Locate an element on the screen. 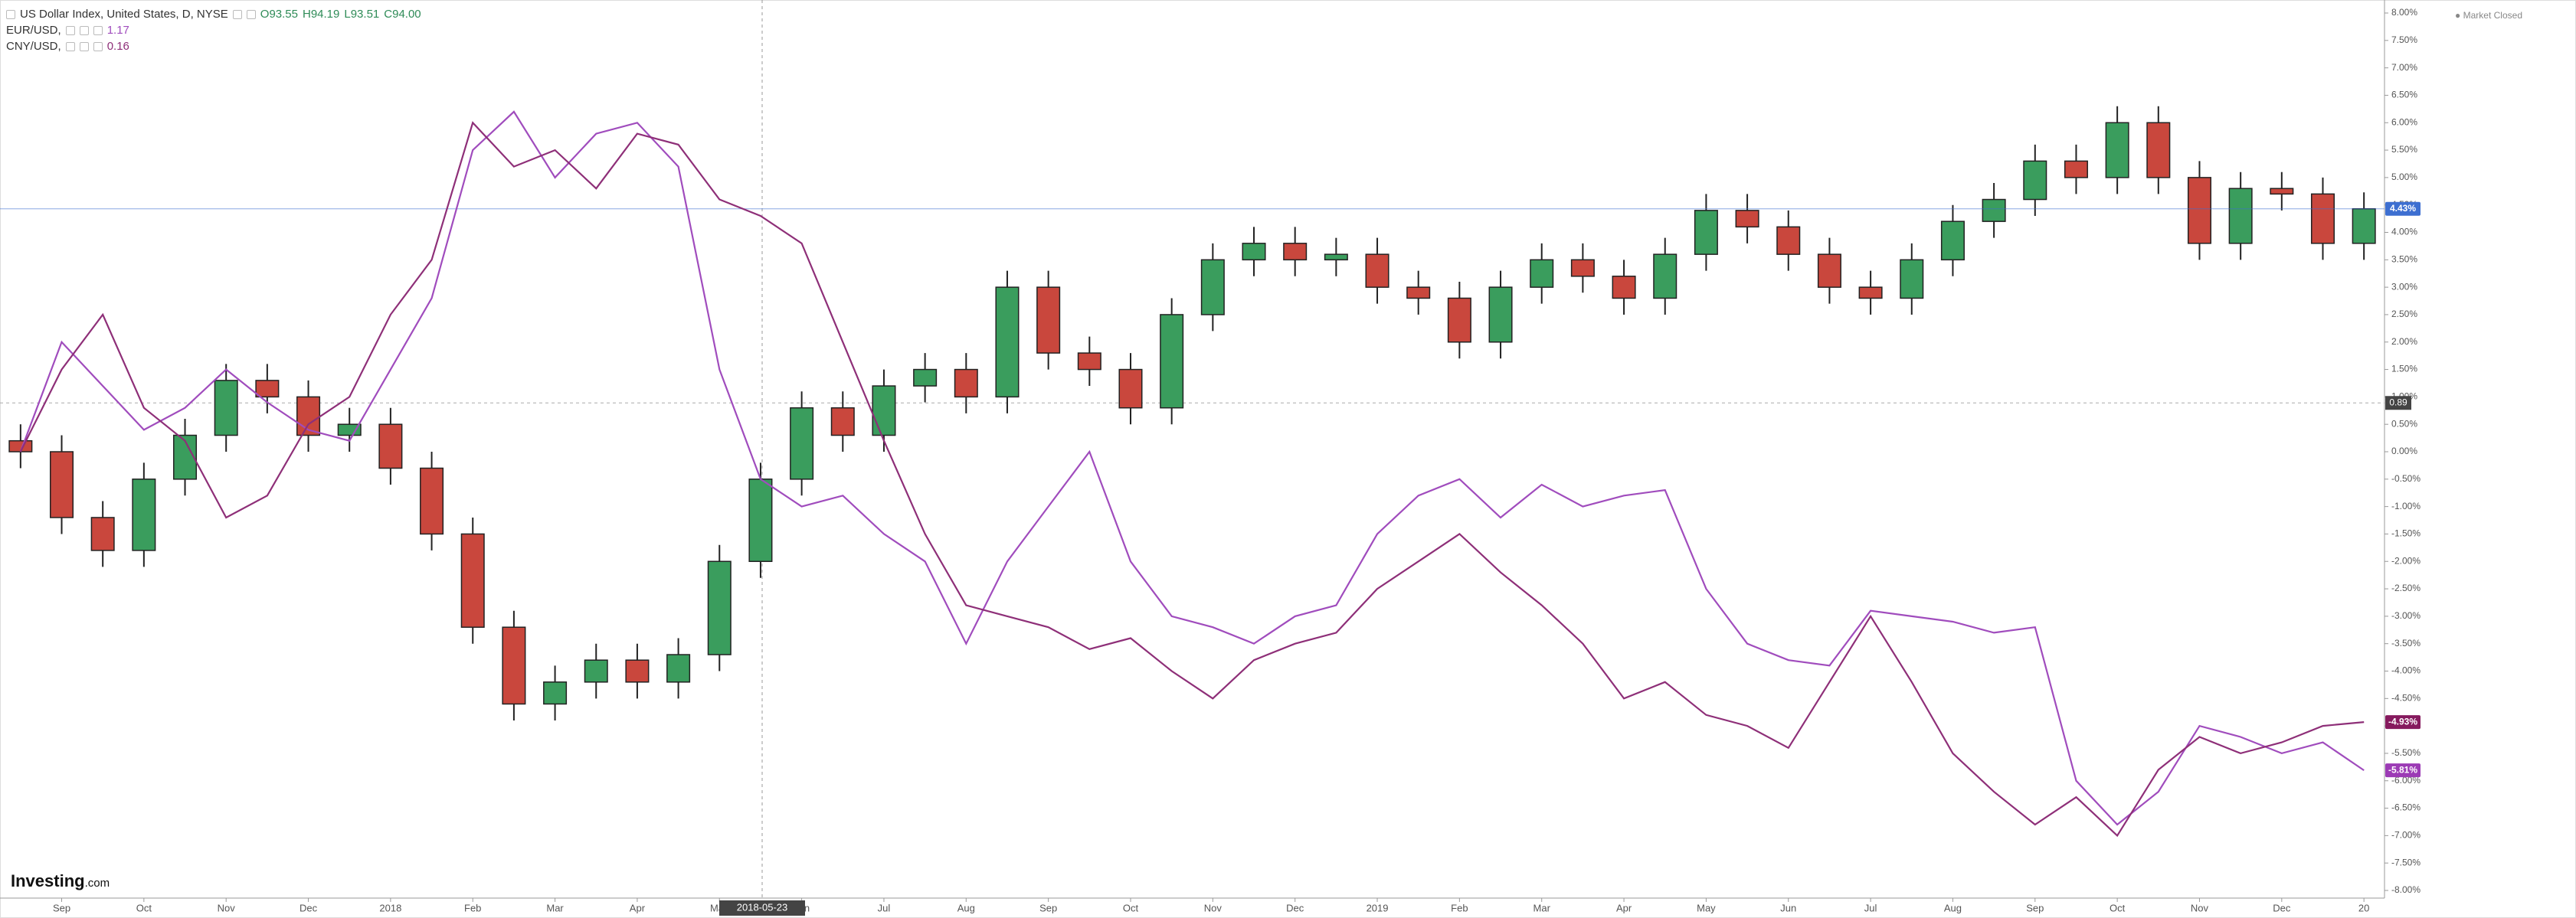  y-tick-label: 0.50% is located at coordinates (2404, 423).